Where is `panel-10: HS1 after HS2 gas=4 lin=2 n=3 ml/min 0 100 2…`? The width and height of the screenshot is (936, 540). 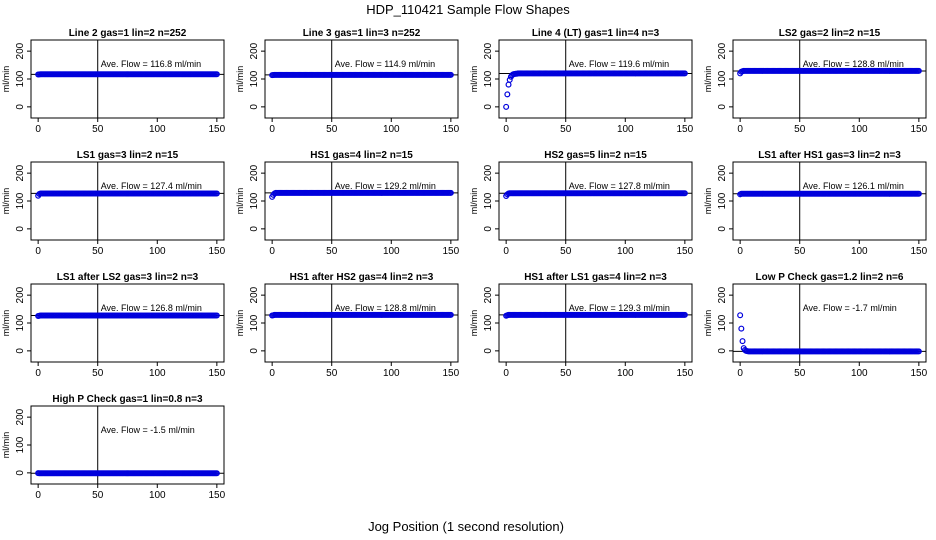
panel-10: HS1 after HS2 gas=4 lin=2 n=3 ml/min 0 100 2… is located at coordinates (347, 325).